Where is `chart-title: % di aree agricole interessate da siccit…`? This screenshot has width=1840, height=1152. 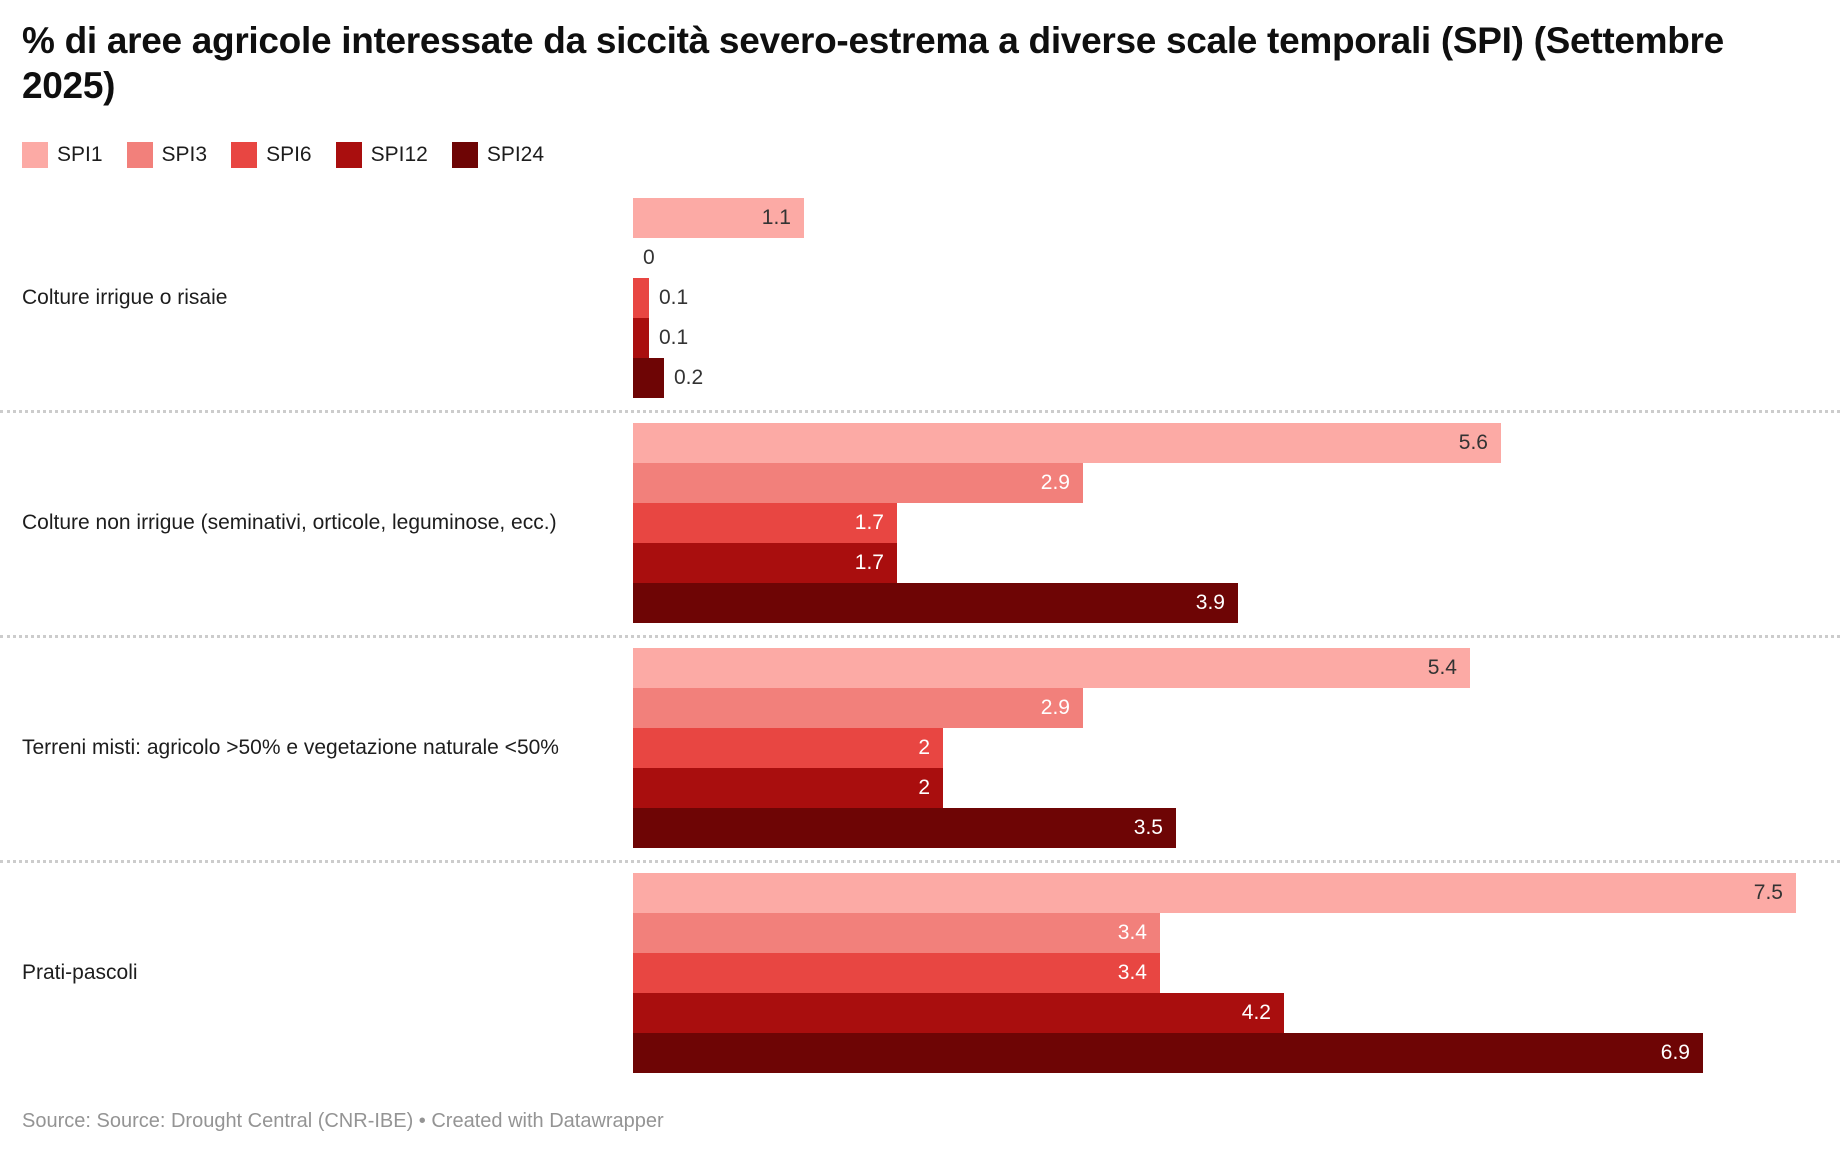
chart-title: % di aree agricole interessate da siccit… is located at coordinates (873, 63).